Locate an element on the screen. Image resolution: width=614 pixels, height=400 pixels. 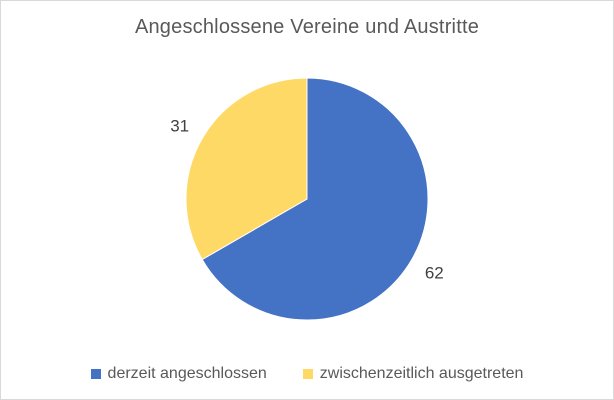
pie-slice-zwischenzeitlich-ausgetreten is located at coordinates (246, 169).